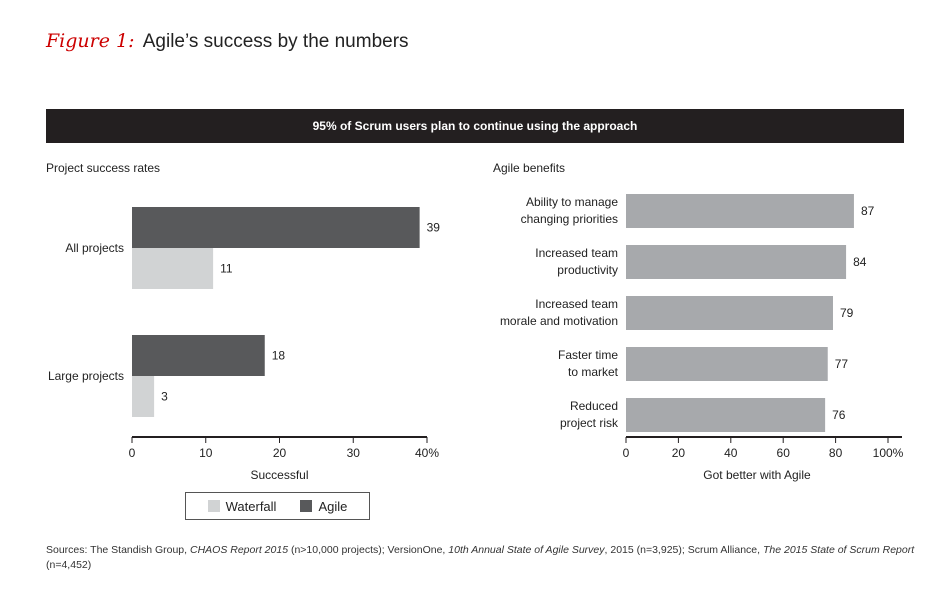 Image resolution: width=950 pixels, height=600 pixels. I want to click on sources-title-1: CHAOS Report 2015, so click(239, 550).